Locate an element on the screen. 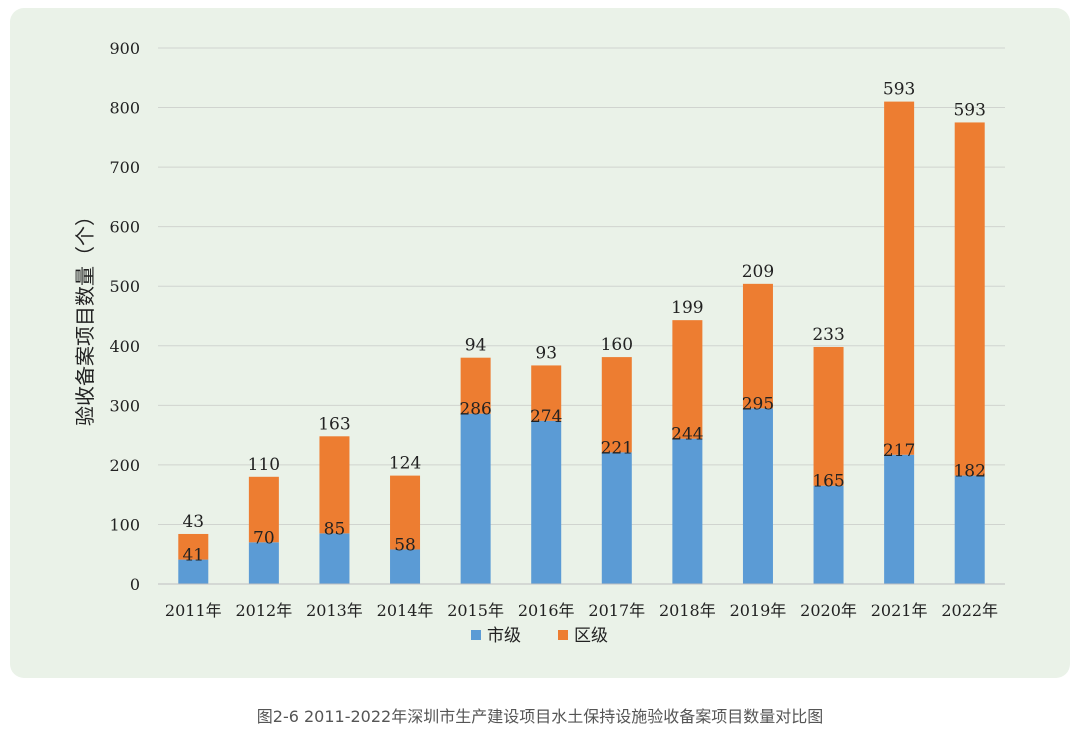  data-label-shiji: 244 is located at coordinates (687, 435).